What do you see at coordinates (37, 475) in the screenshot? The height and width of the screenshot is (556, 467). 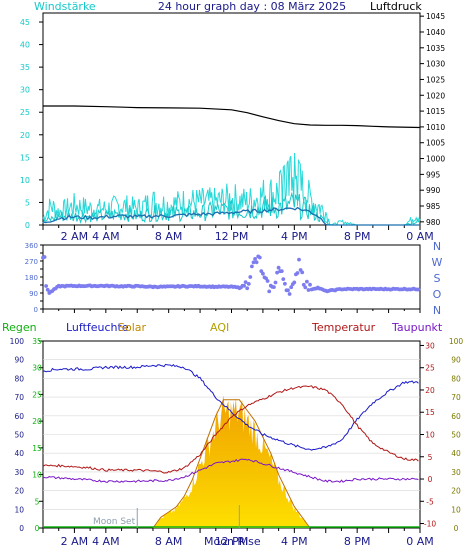 I see `rain-tick-label: 10` at bounding box center [37, 475].